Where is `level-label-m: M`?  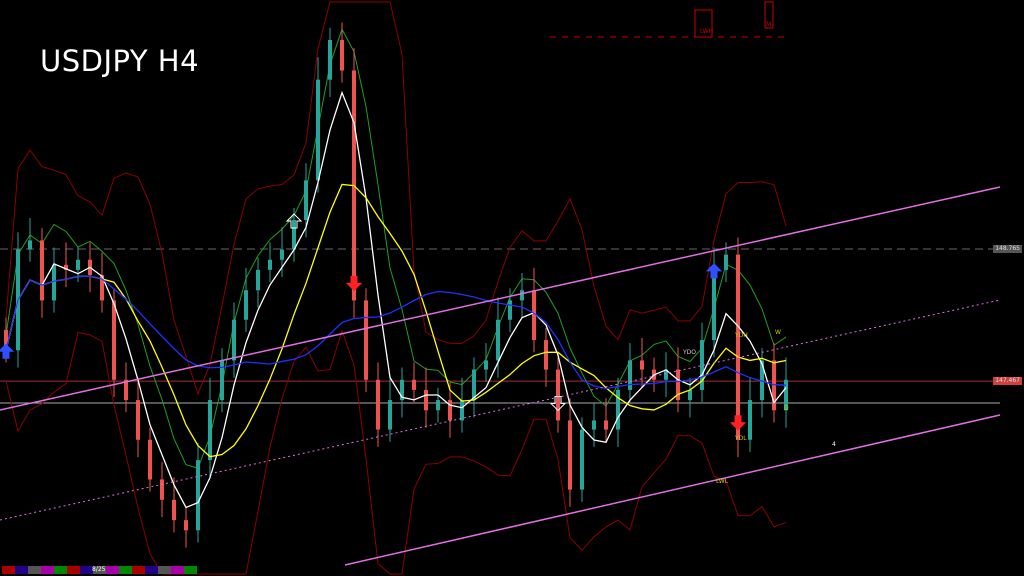 level-label-m: M is located at coordinates (768, 24).